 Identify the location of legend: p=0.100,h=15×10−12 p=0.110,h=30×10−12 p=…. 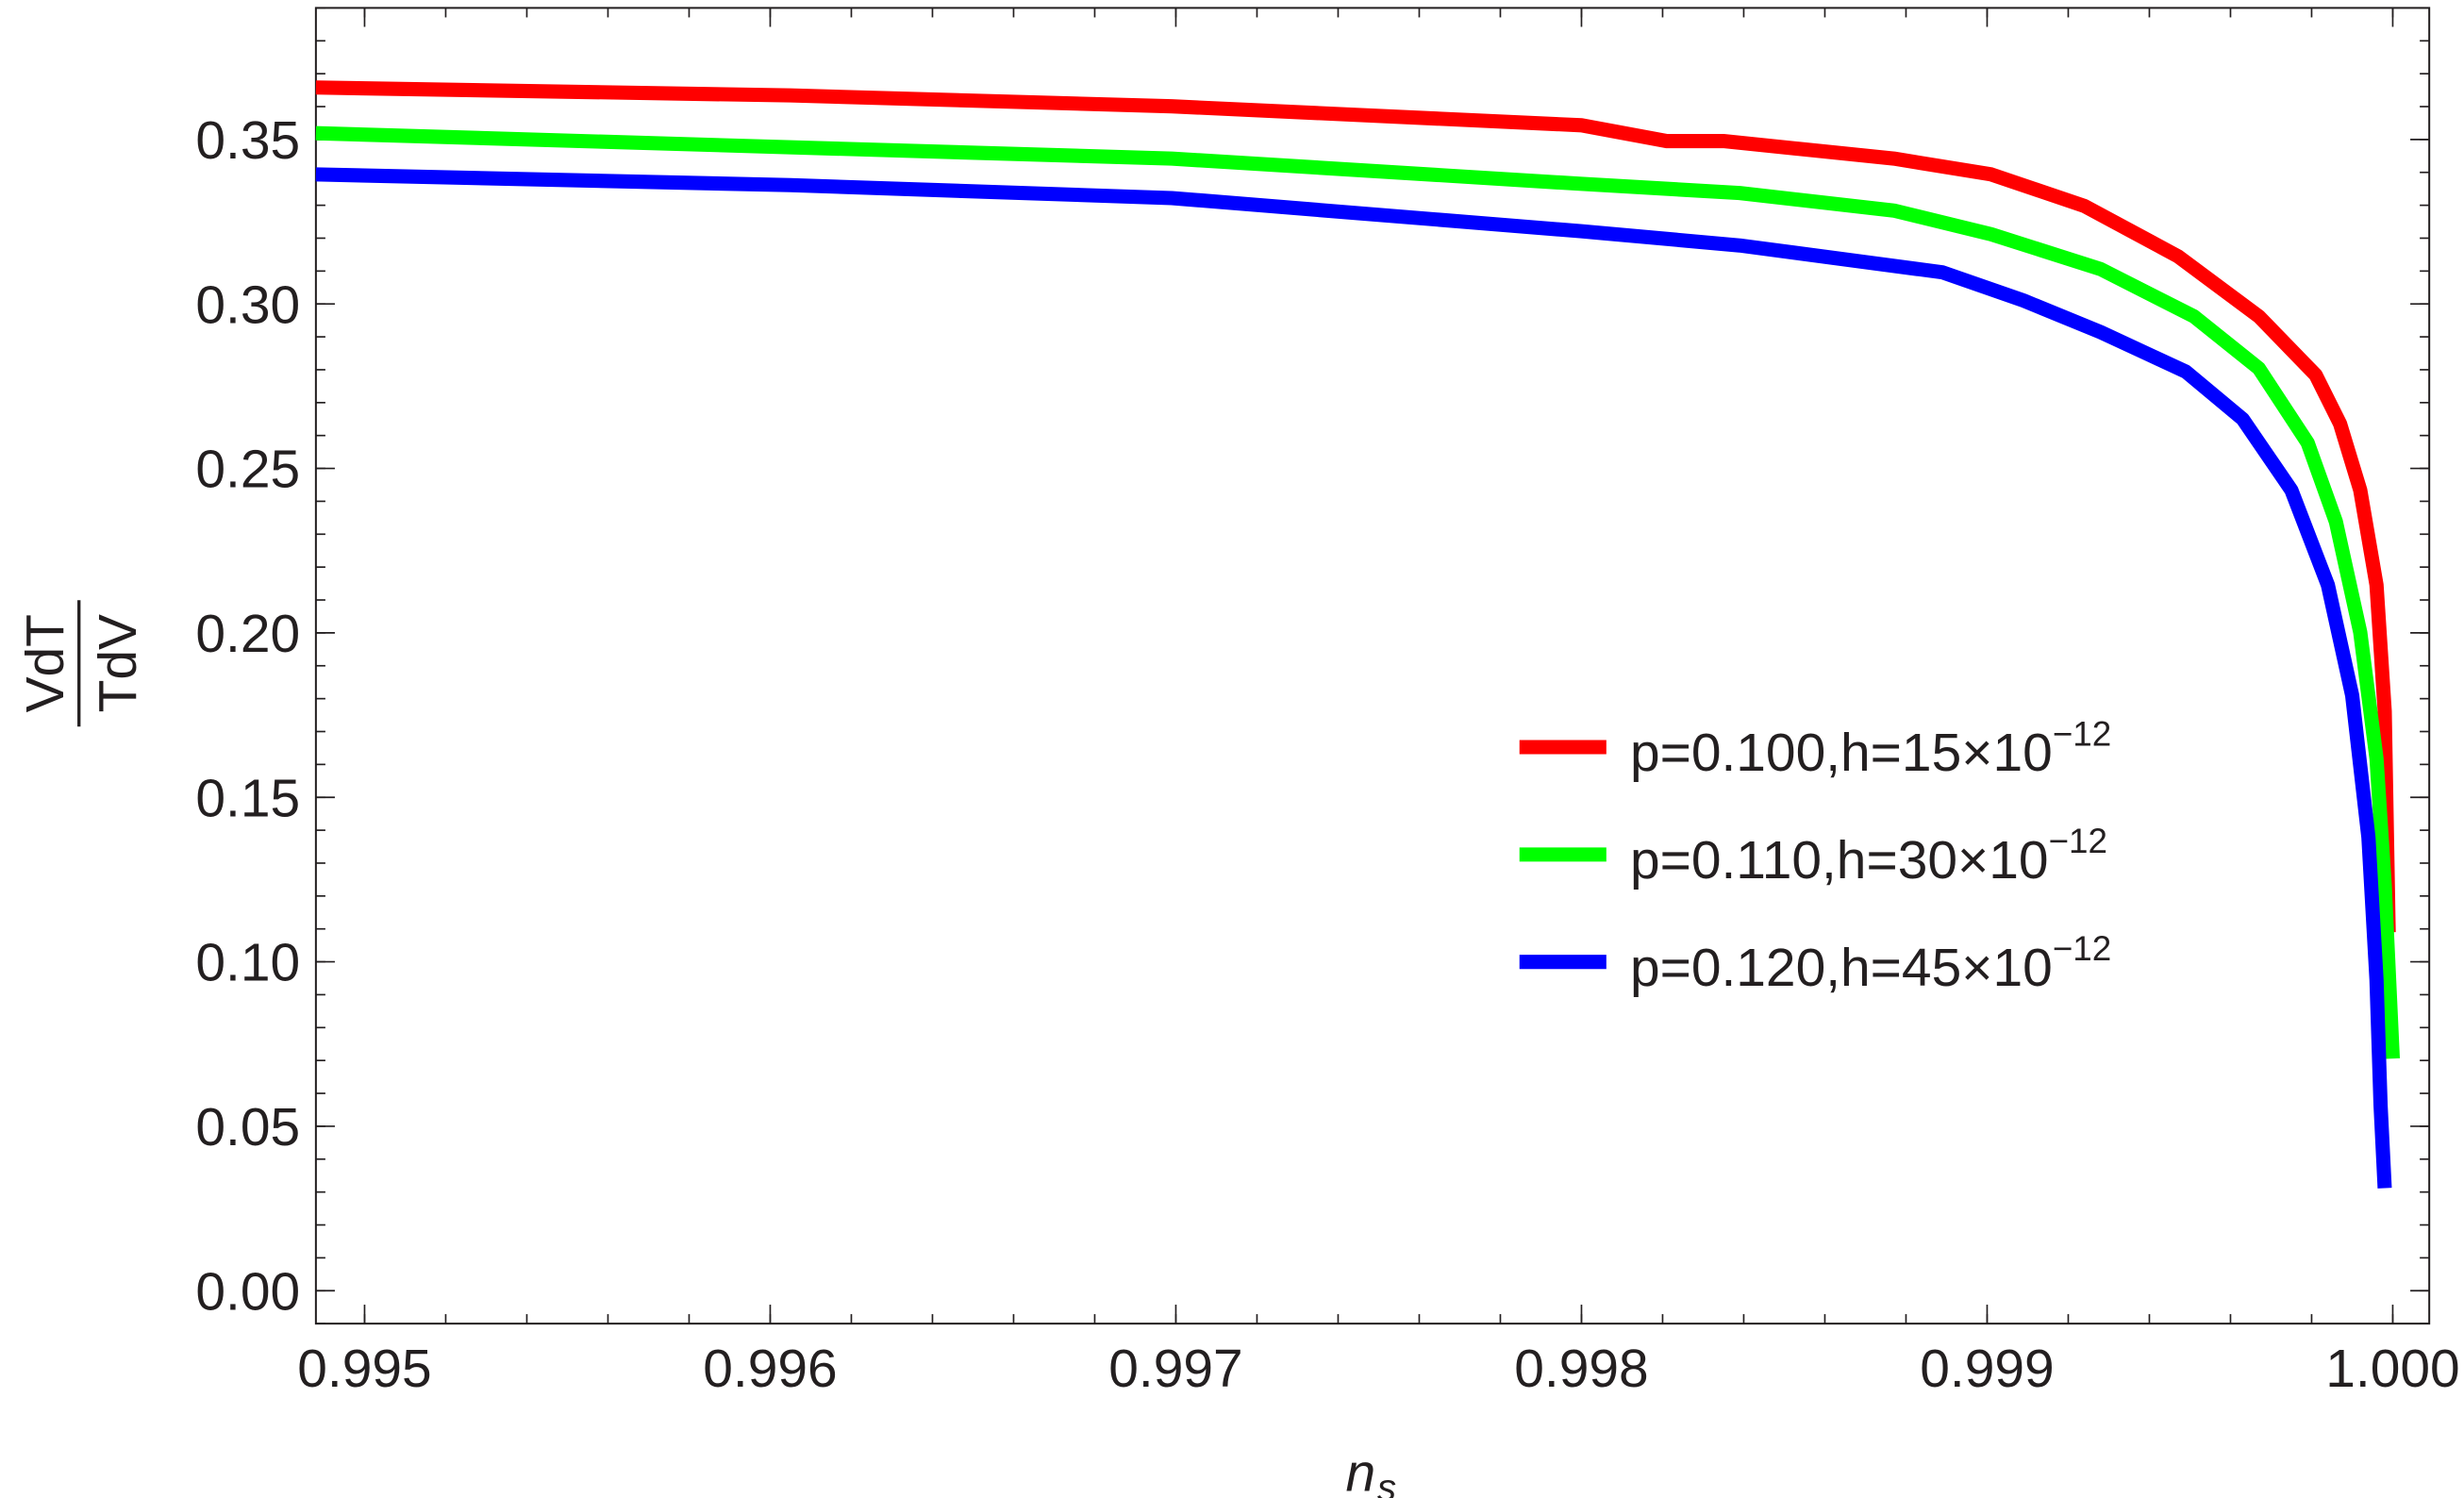
(1815, 856).